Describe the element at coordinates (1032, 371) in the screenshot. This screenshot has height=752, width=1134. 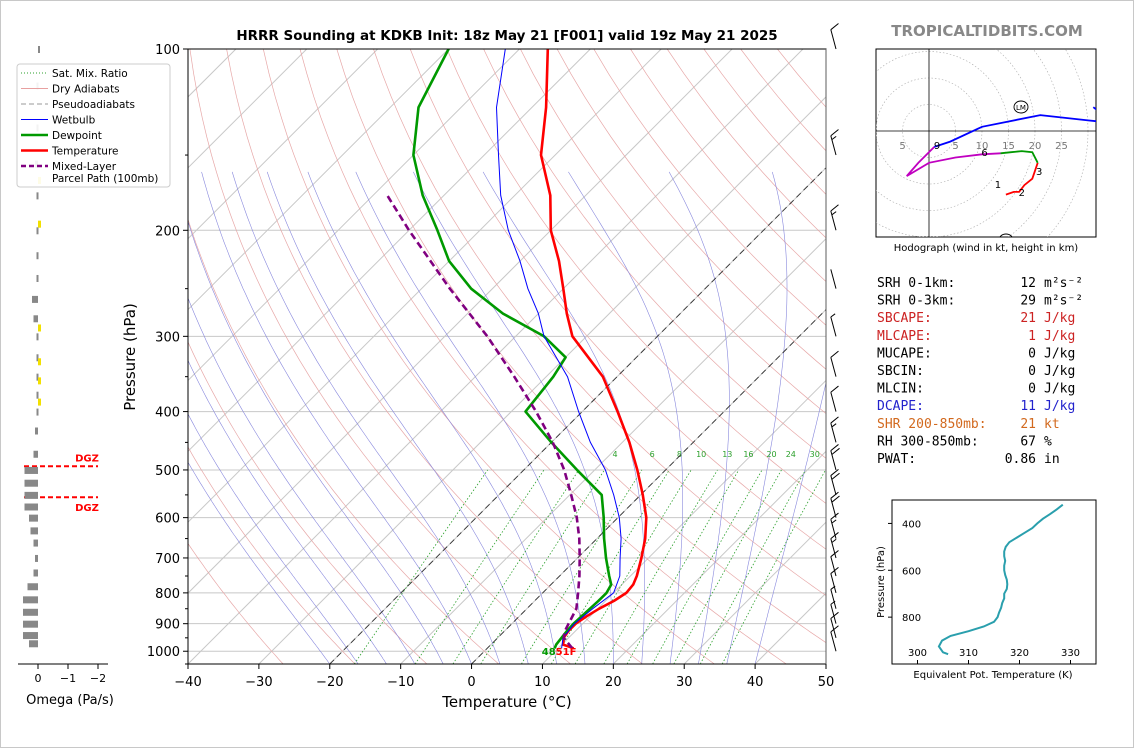
I see `index-value: 0` at that location.